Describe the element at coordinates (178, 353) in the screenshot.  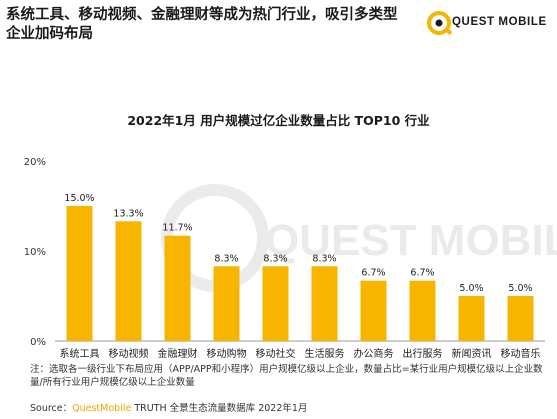
I see `x-tick-label: 金融理财` at that location.